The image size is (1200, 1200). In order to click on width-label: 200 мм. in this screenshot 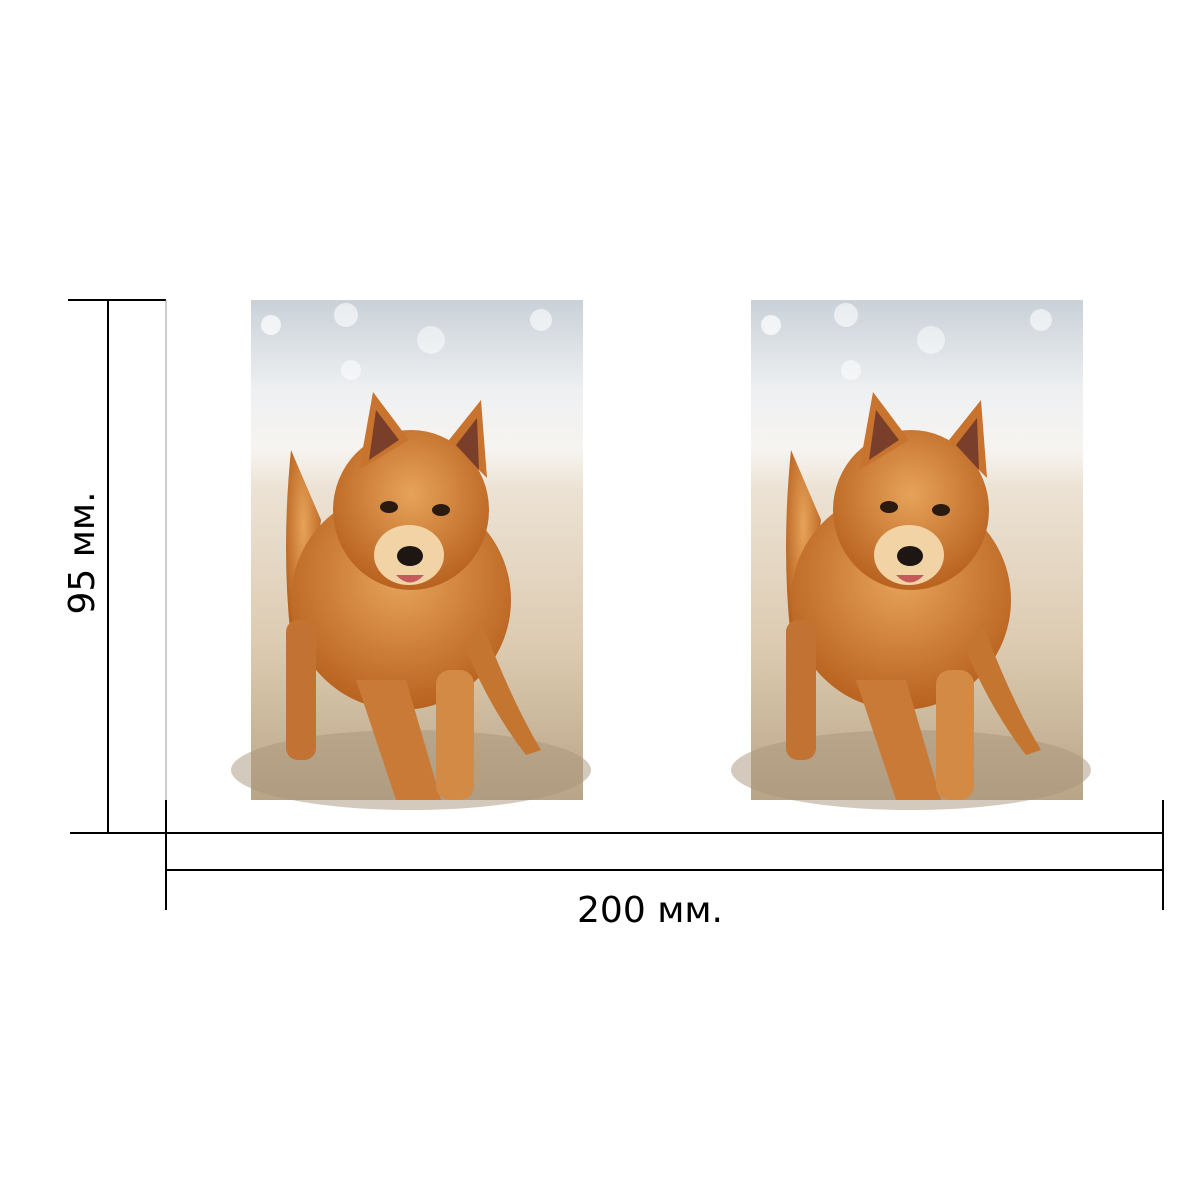, I will do `click(650, 910)`.